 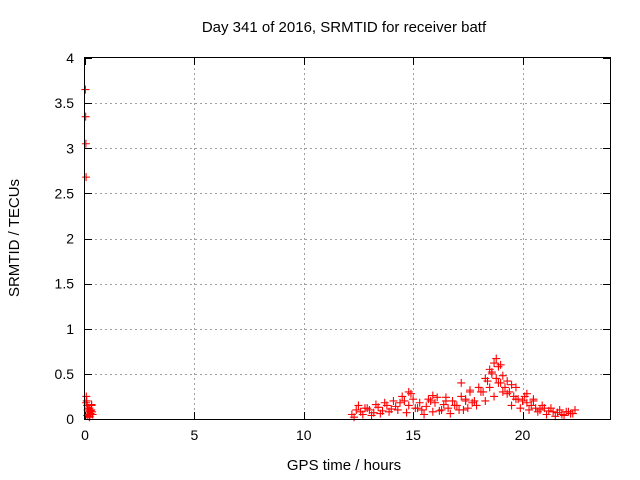 I want to click on y-tick-label: 3.5, so click(x=65, y=103).